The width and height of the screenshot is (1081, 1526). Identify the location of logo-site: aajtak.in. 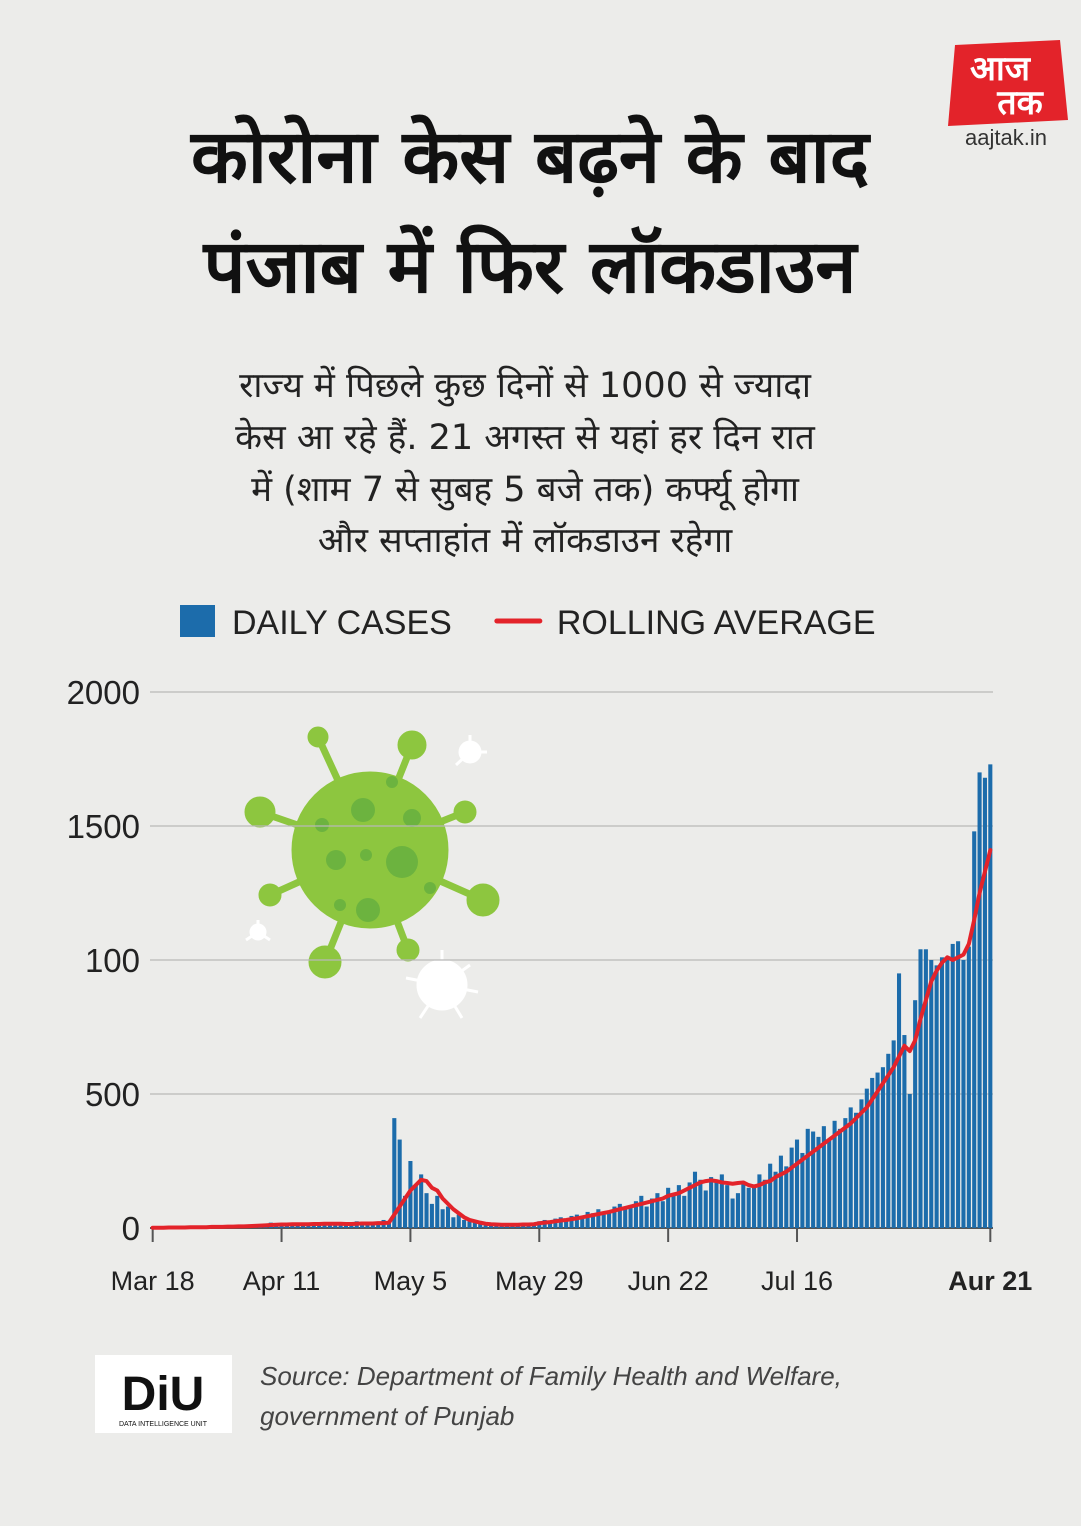
(1006, 137).